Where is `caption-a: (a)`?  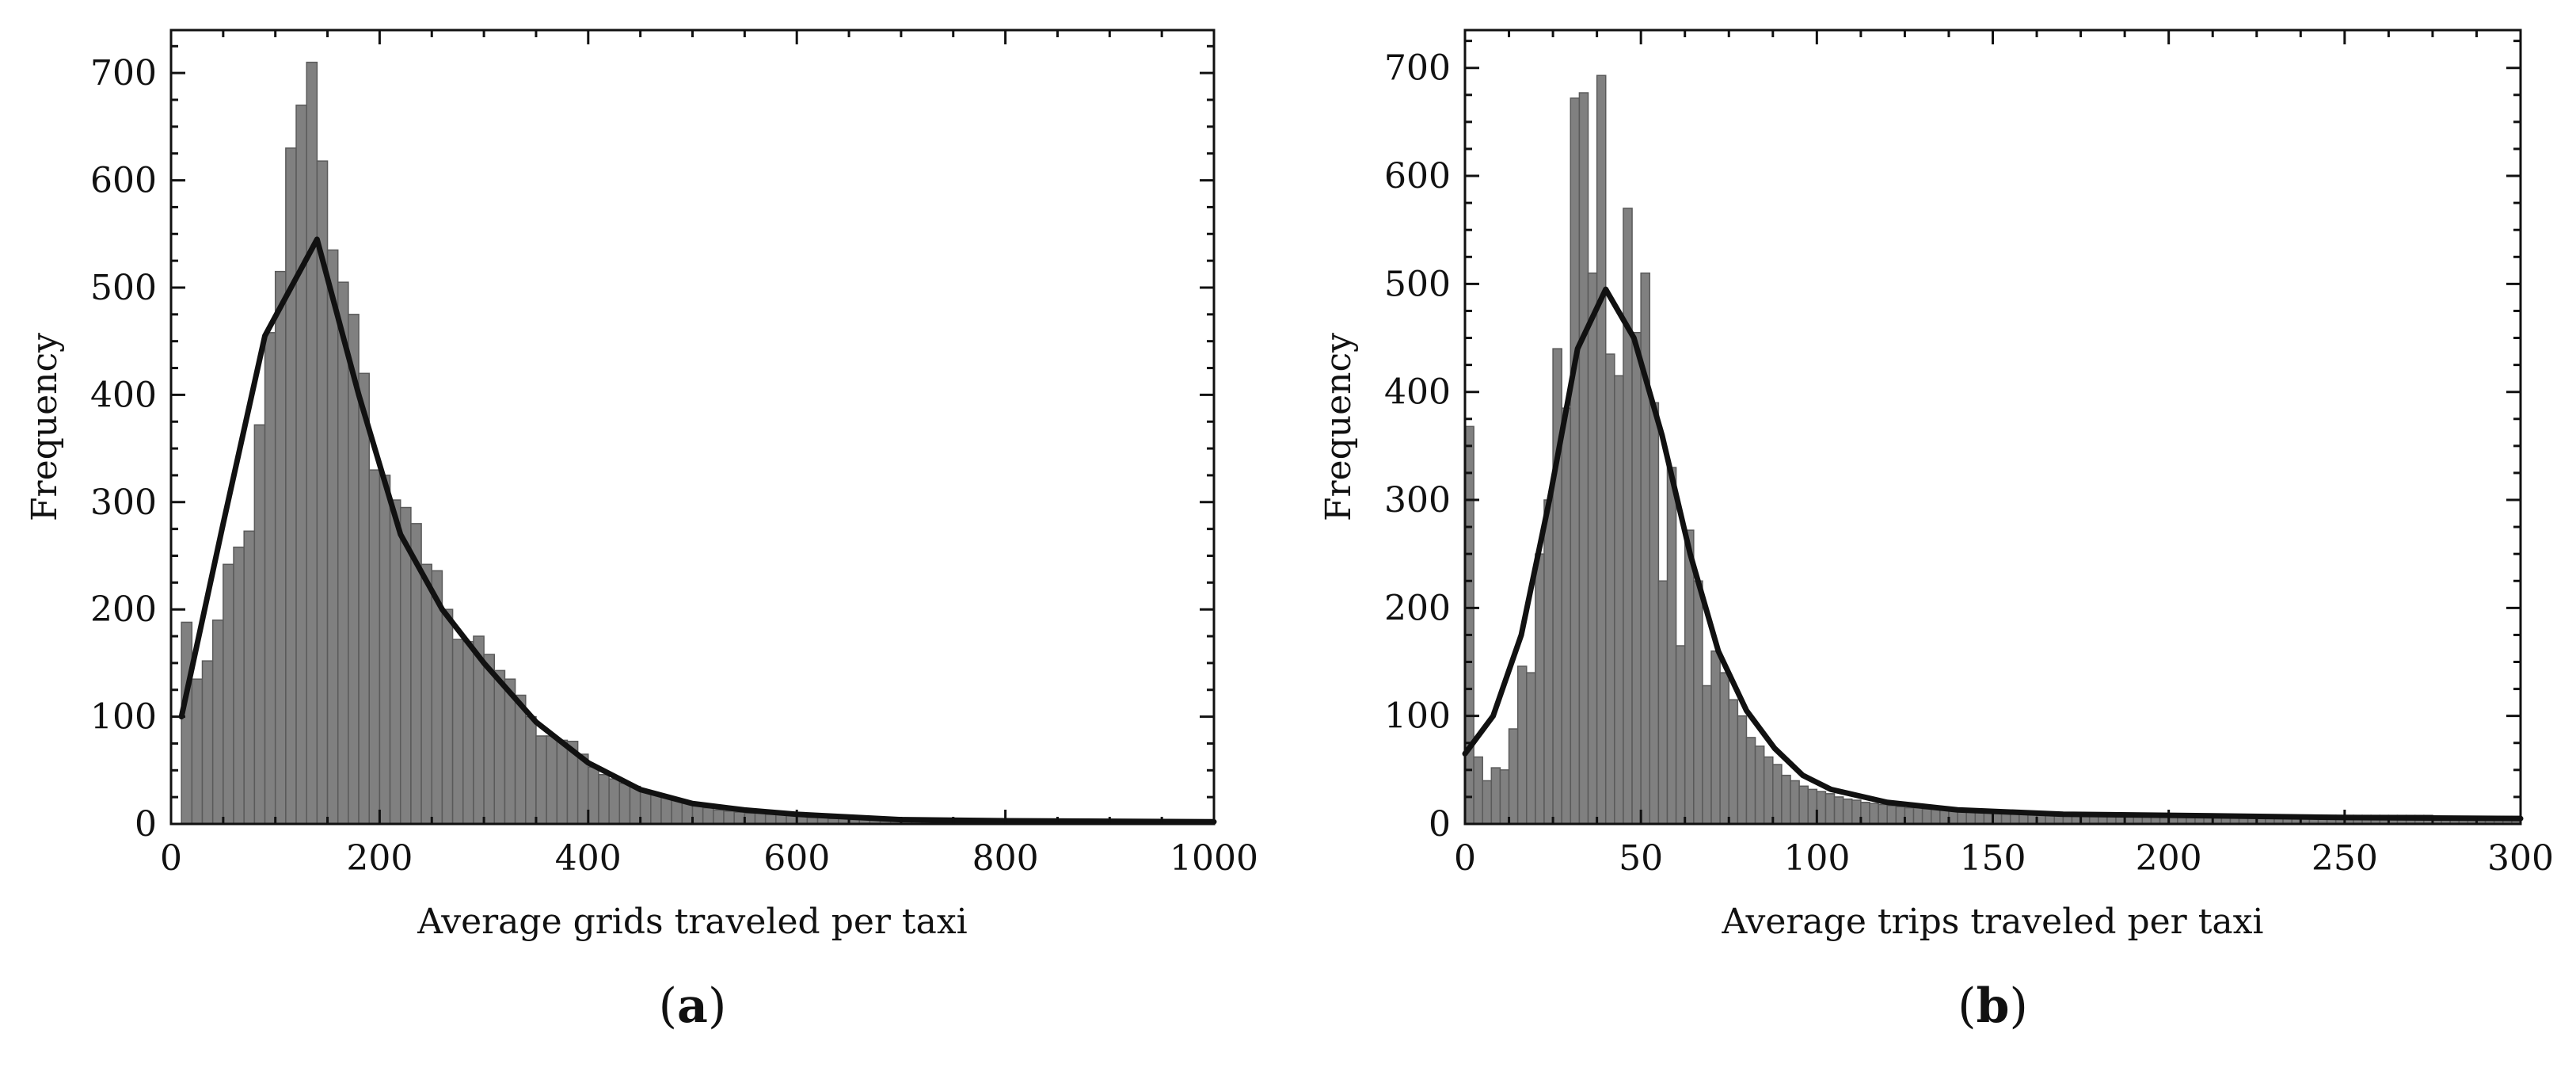
caption-a: (a) is located at coordinates (693, 1006).